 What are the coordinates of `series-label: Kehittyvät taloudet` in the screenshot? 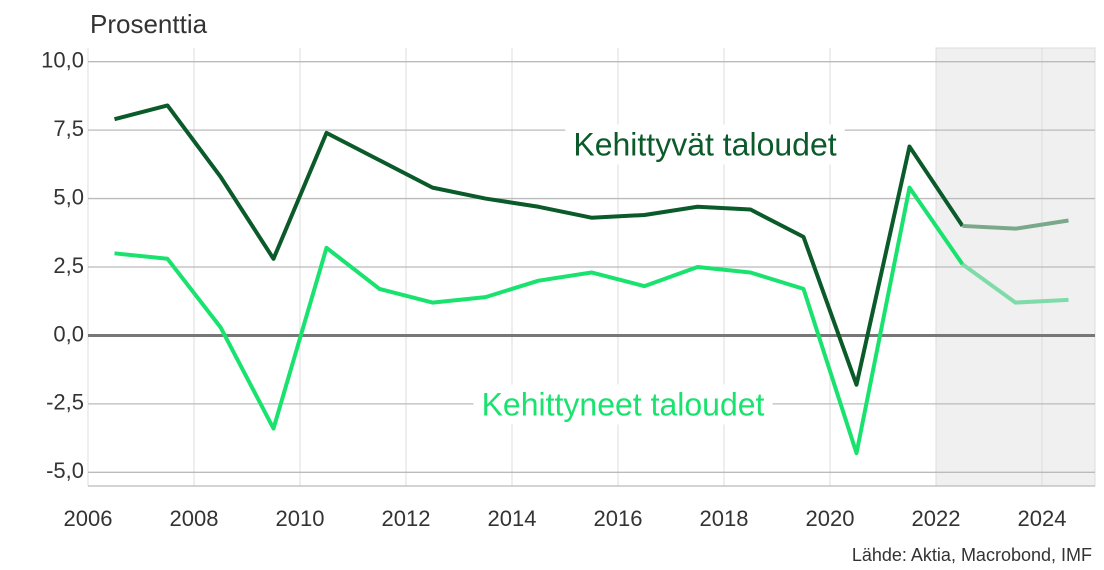 It's located at (704, 144).